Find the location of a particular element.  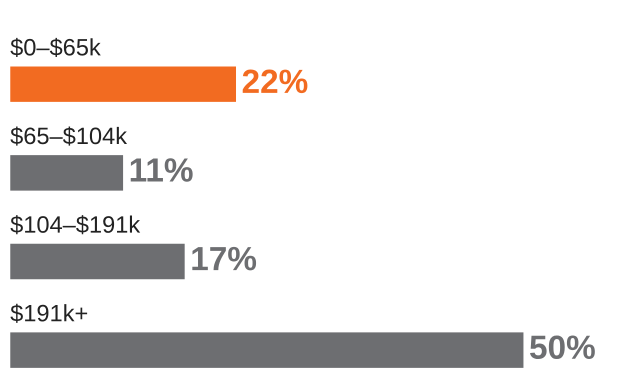

data-label: 11% is located at coordinates (161, 170).